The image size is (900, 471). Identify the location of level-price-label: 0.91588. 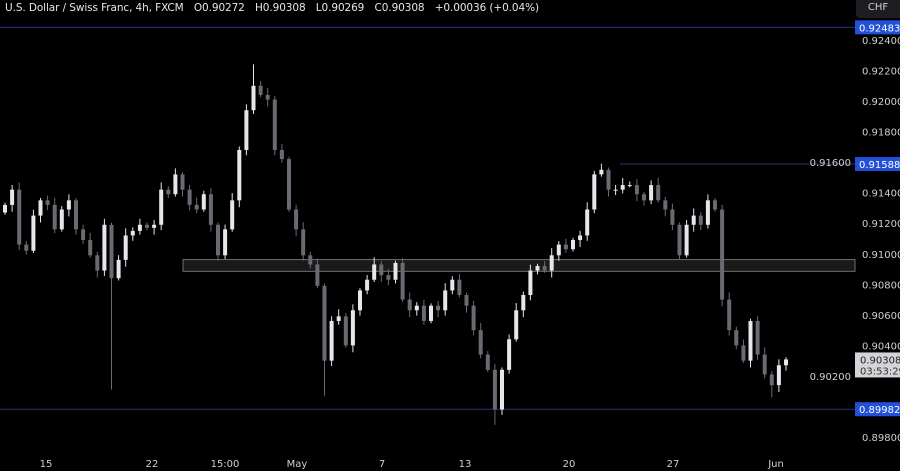
(879, 165).